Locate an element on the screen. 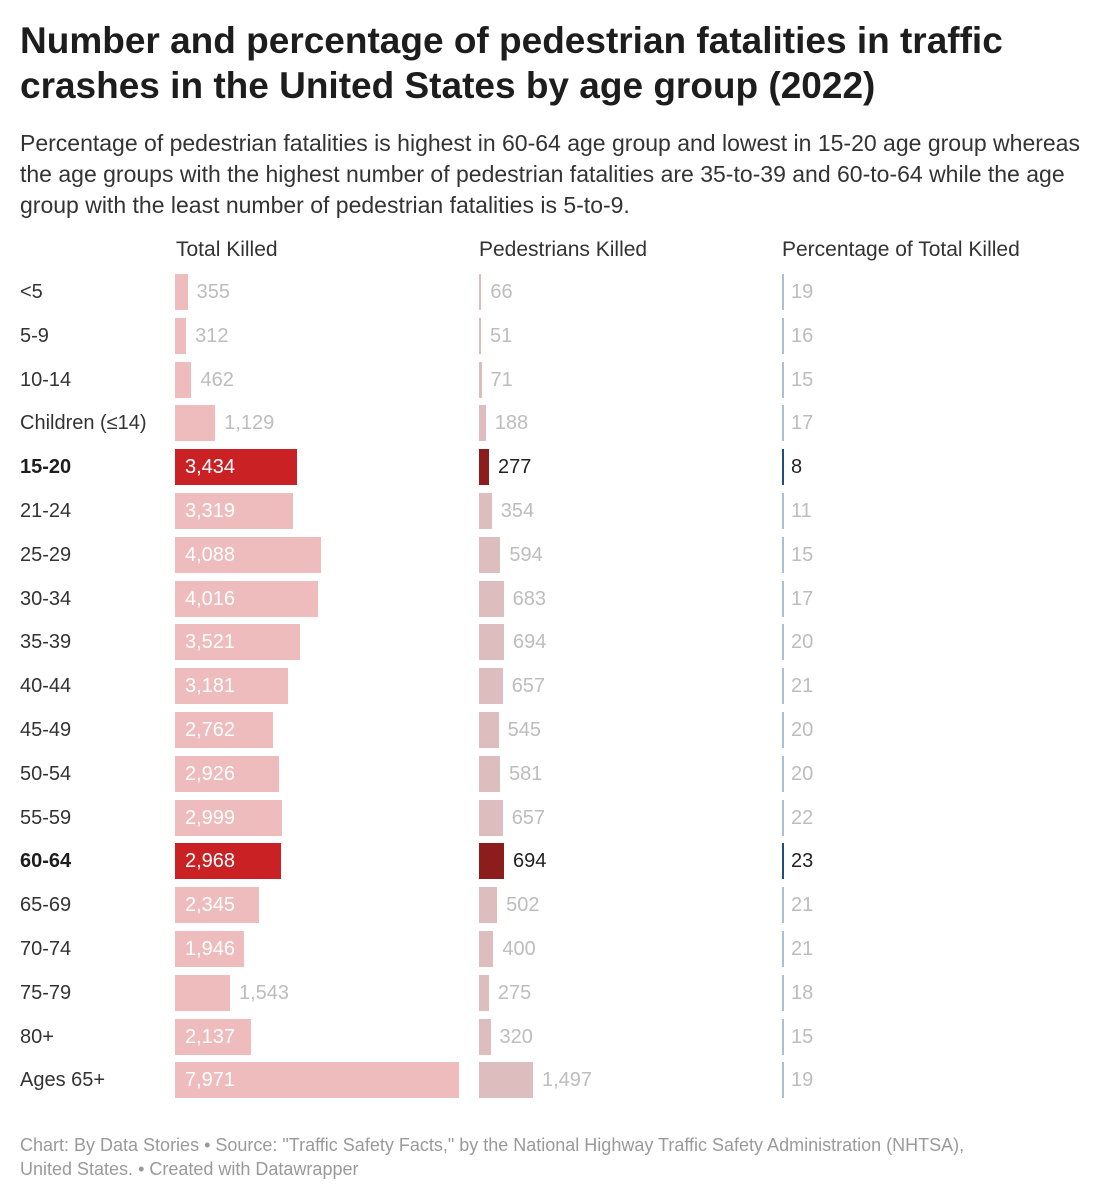 The image size is (1094, 1200). pedestrians-killed-value: 683 is located at coordinates (529, 598).